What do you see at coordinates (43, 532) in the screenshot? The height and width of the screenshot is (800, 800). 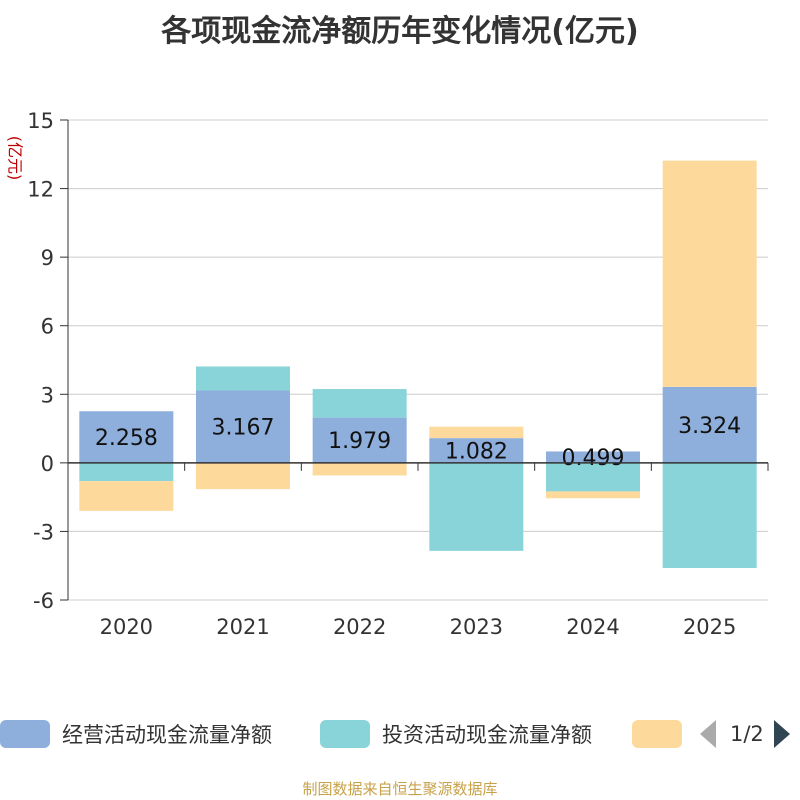 I see `y-tick-label--3: -3` at bounding box center [43, 532].